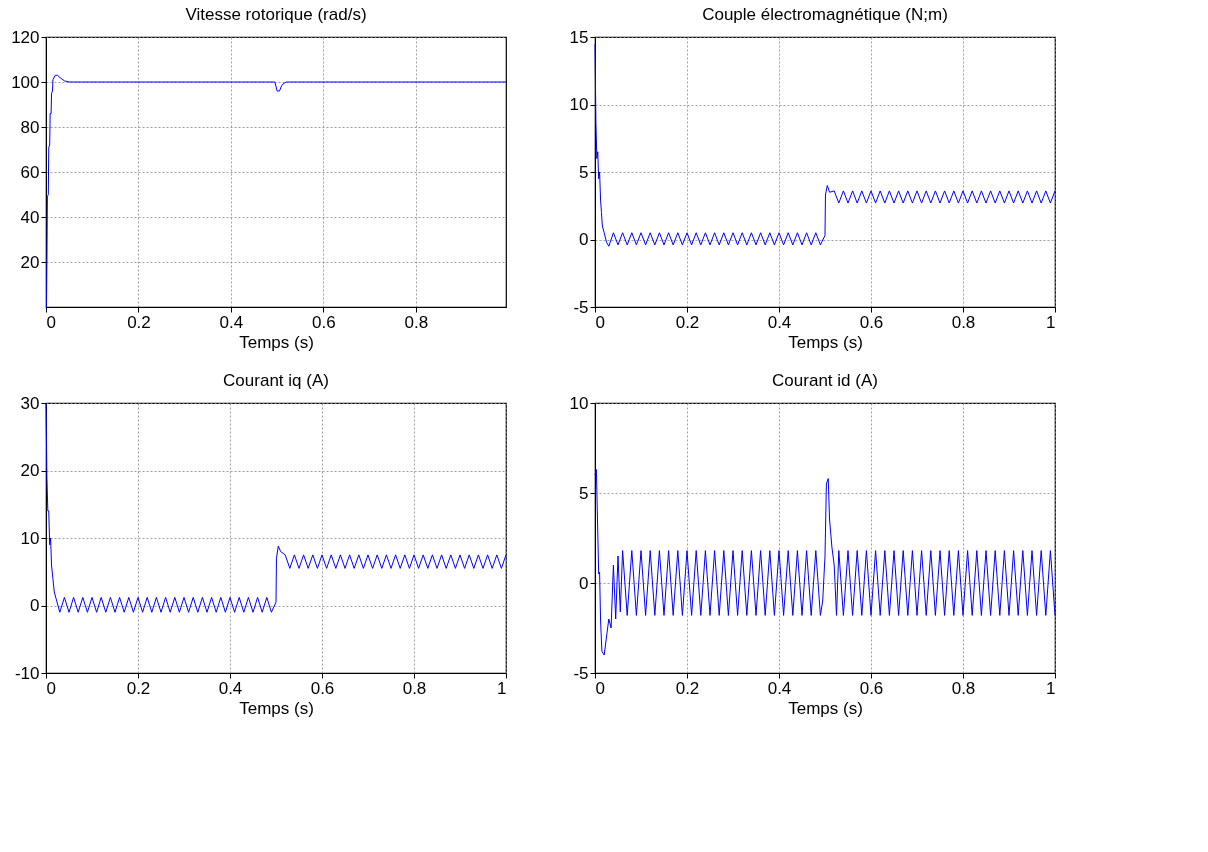 This screenshot has width=1208, height=852. What do you see at coordinates (30, 403) in the screenshot?
I see `y-tick-label: 30` at bounding box center [30, 403].